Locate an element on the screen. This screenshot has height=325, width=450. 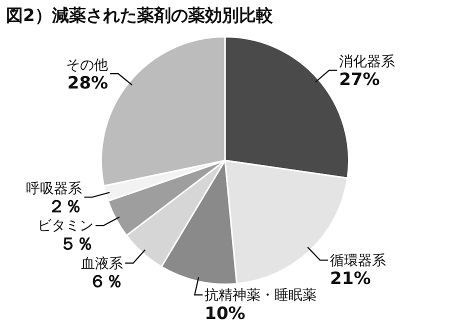
slice-label: その他 is located at coordinates (87, 65).